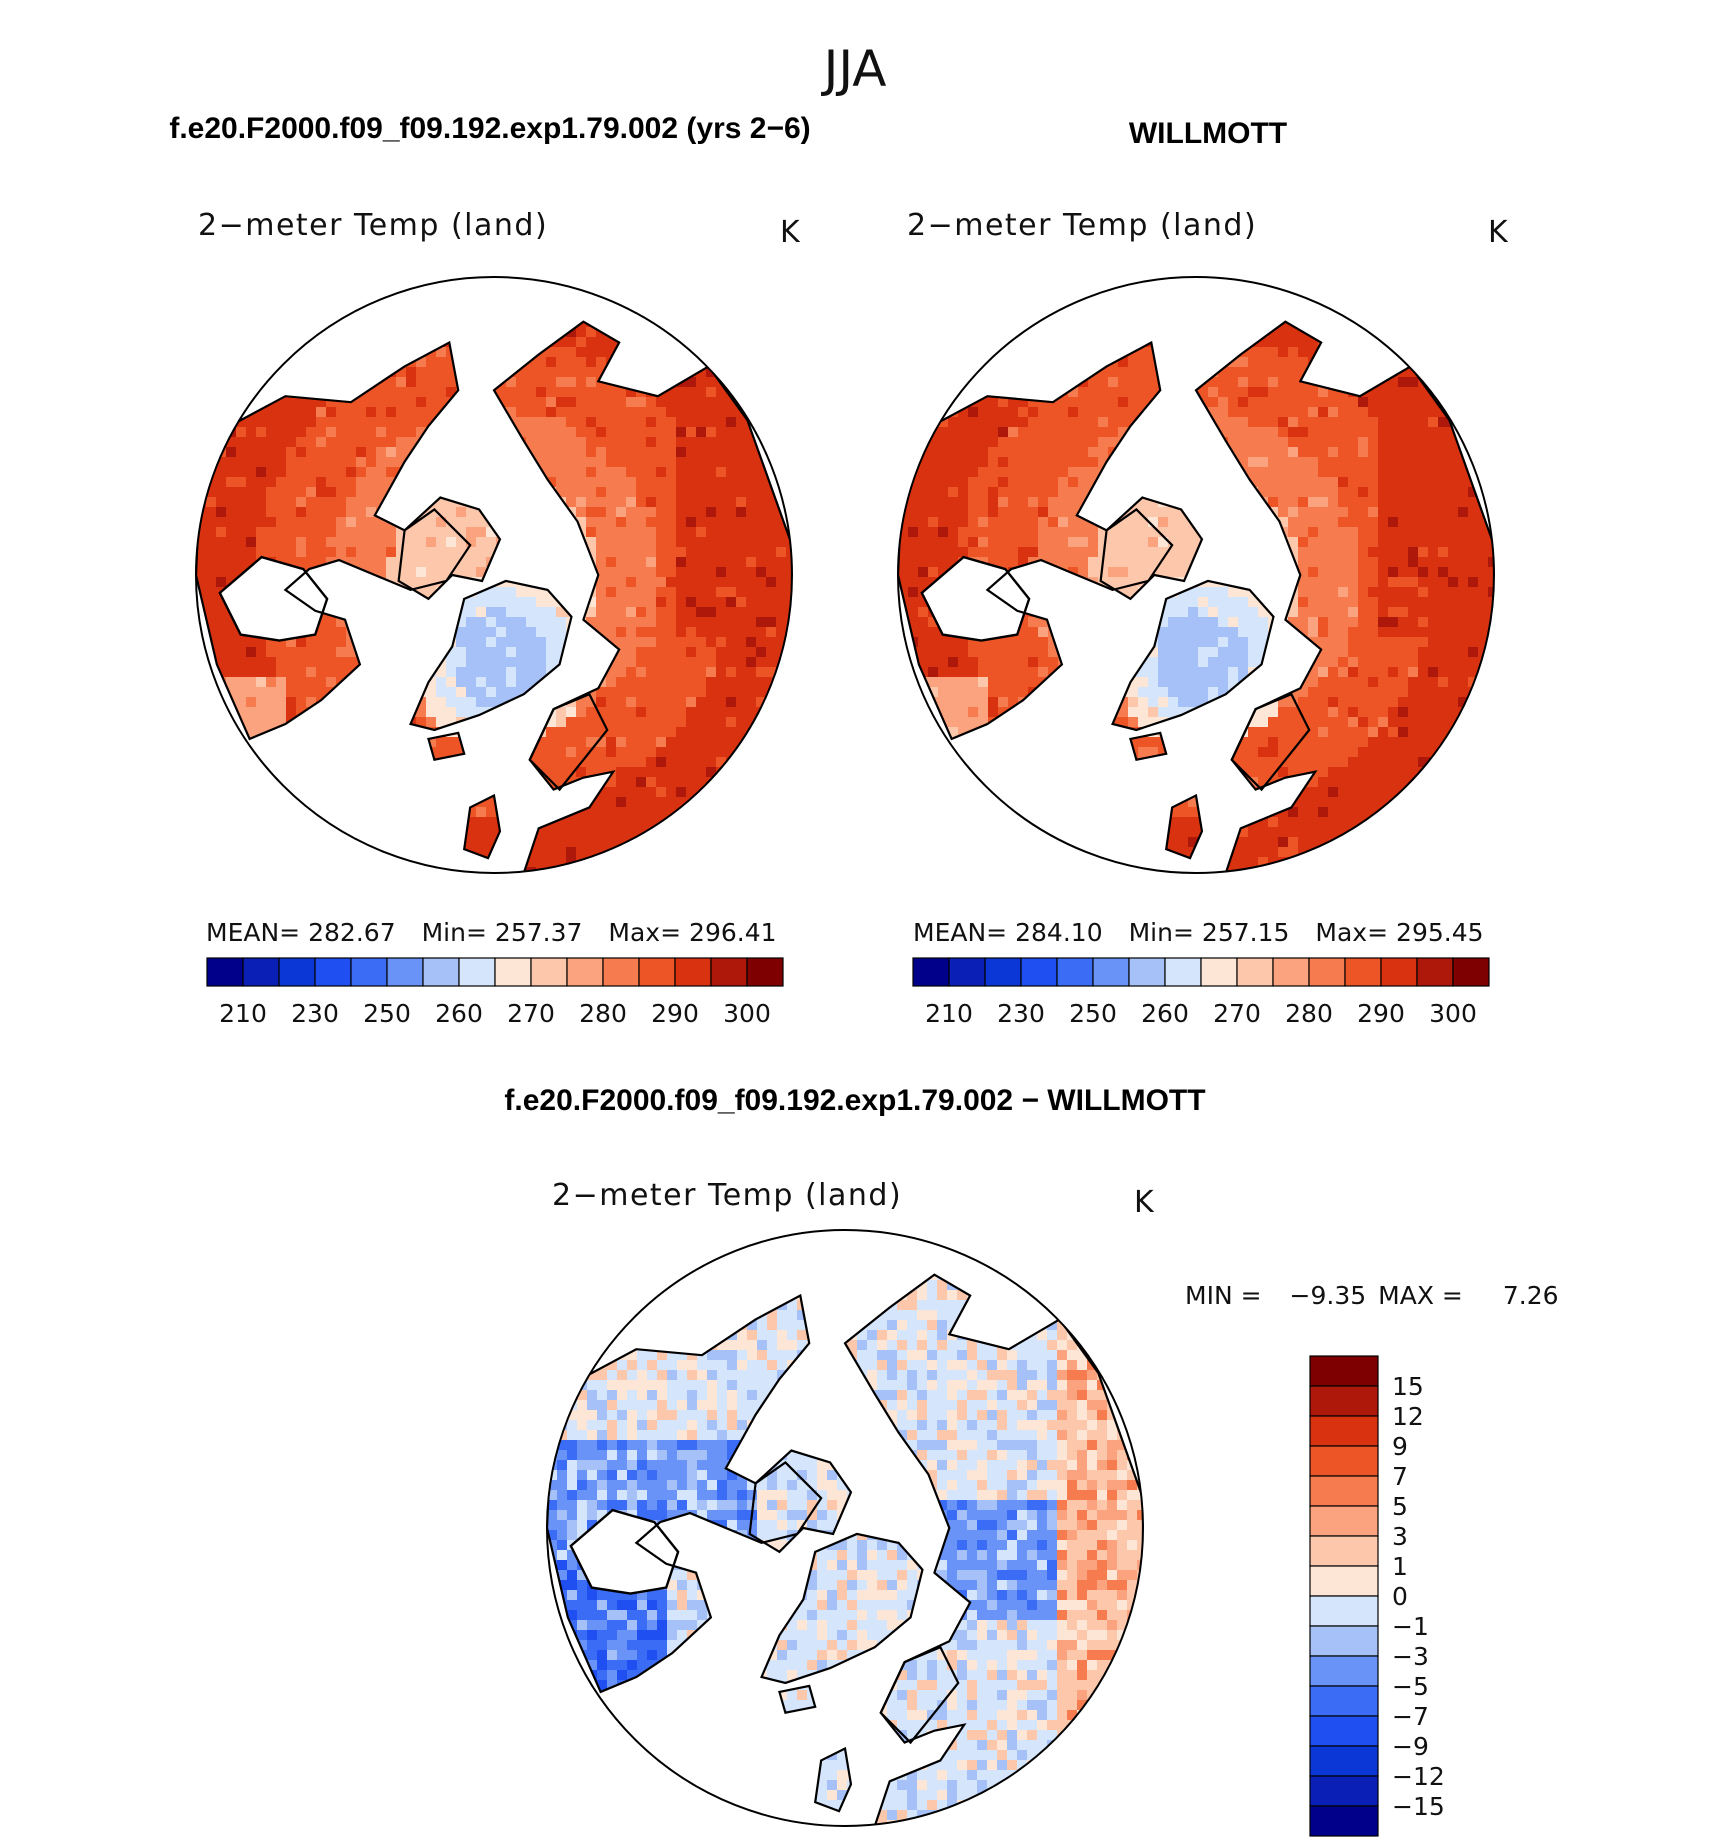 Image resolution: width=1710 pixels, height=1840 pixels. I want to click on colorbar-tick-label: 300, so click(747, 1013).